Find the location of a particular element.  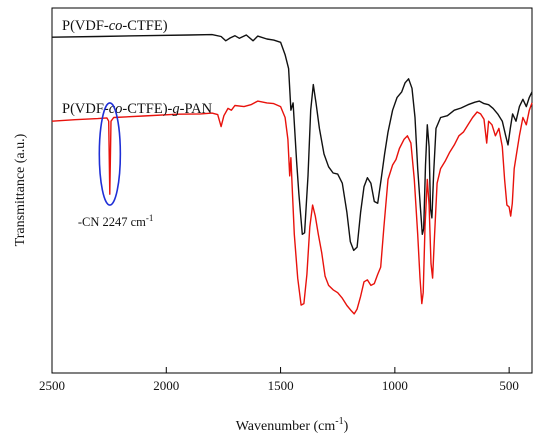

annotation-label: -CN 2247 cm-1 is located at coordinates (116, 221).